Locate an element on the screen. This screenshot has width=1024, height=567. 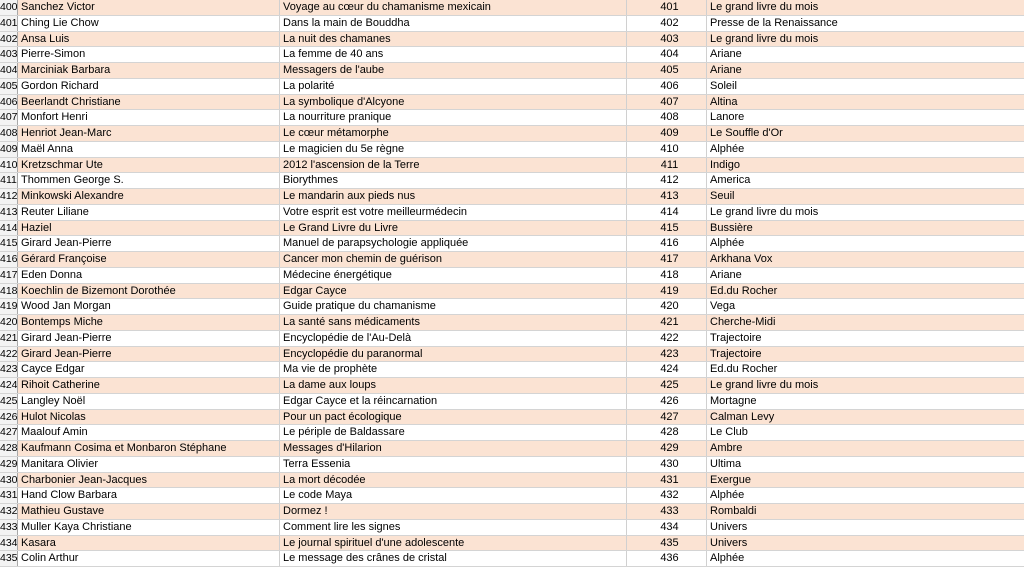
title-cell: La femme de 40 ans is located at coordinates (453, 54).